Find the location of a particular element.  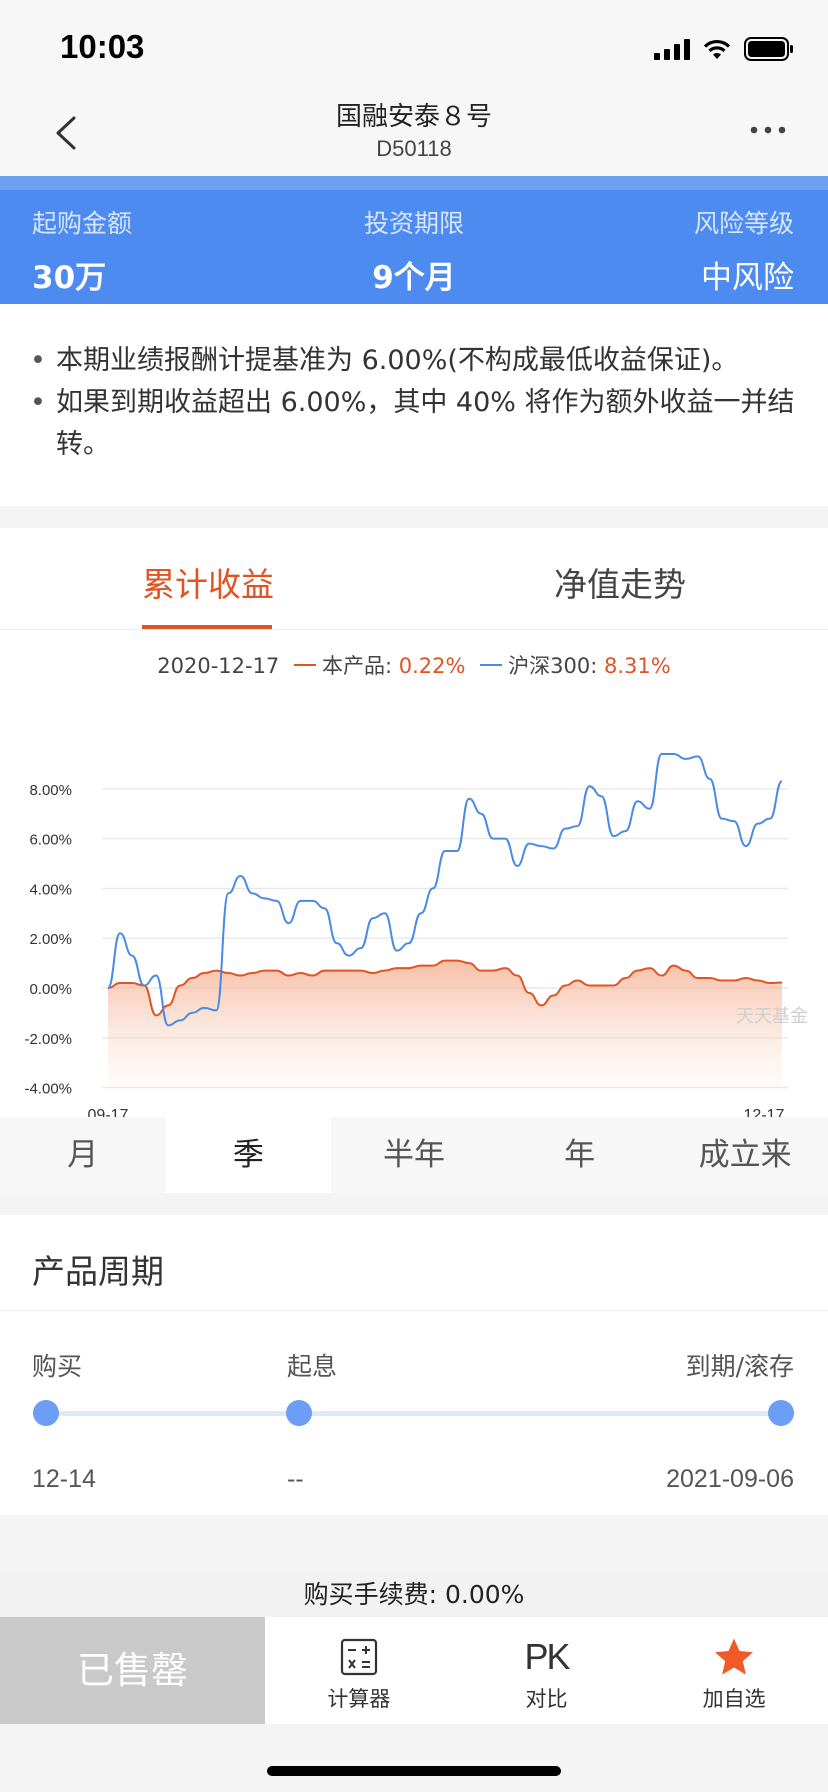

legend-product-value: 0.22% is located at coordinates (432, 666).